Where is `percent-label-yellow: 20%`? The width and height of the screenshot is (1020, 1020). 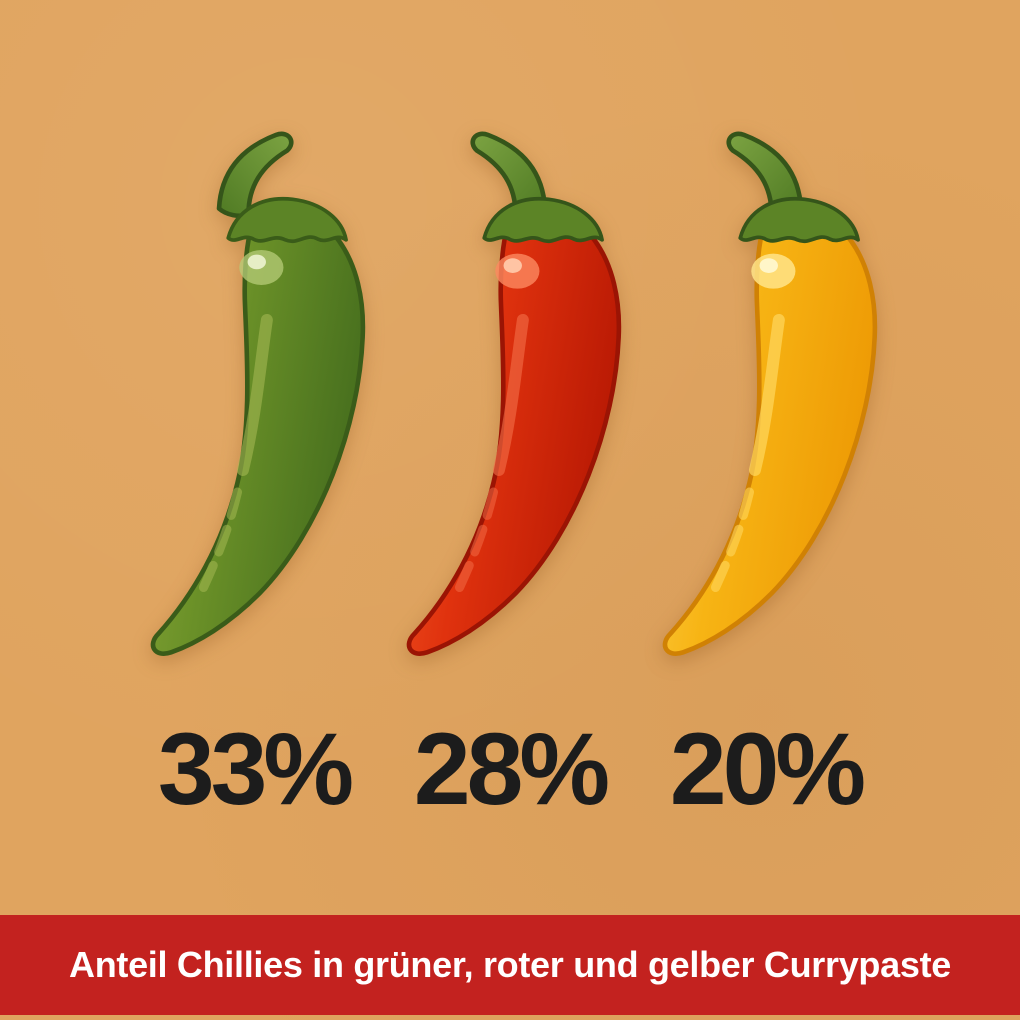
percent-label-yellow: 20% is located at coordinates (767, 769).